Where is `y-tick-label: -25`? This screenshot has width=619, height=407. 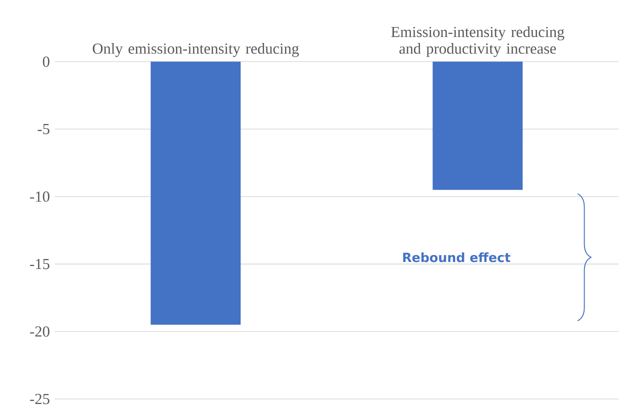
y-tick-label: -25 is located at coordinates (40, 399).